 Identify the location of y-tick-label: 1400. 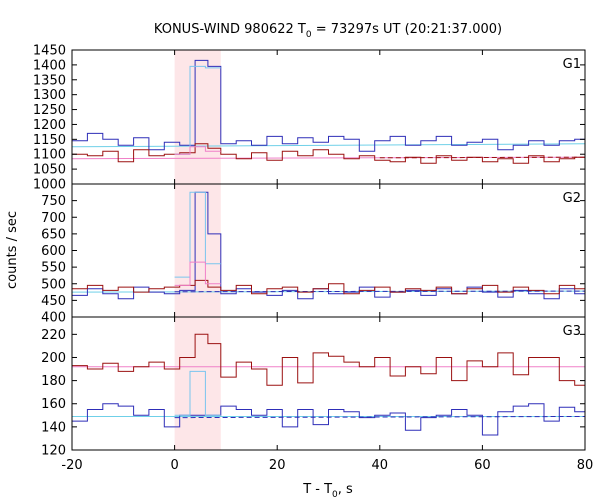
(49, 65).